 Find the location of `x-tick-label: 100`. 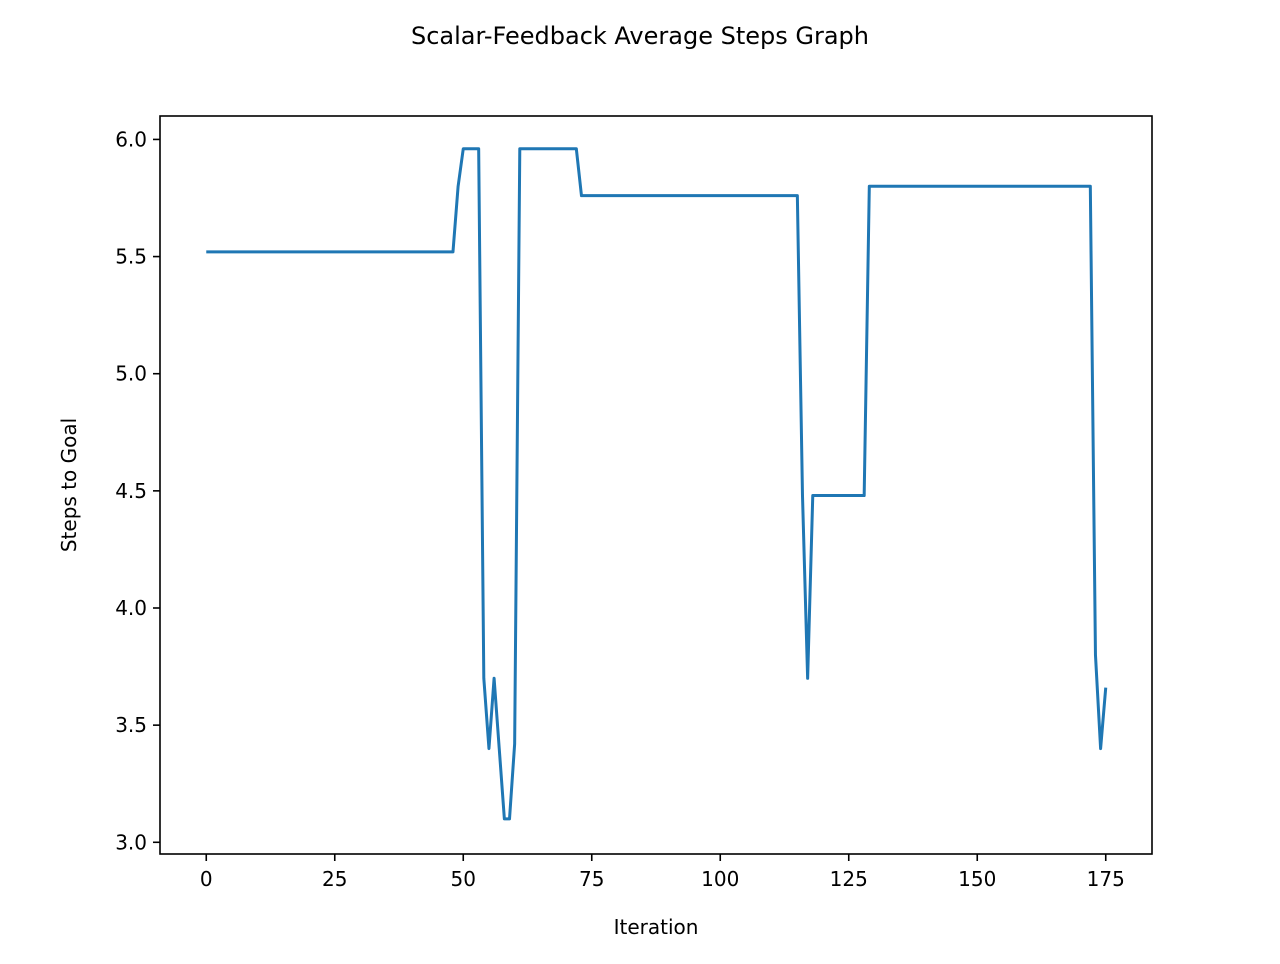

x-tick-label: 100 is located at coordinates (720, 879).